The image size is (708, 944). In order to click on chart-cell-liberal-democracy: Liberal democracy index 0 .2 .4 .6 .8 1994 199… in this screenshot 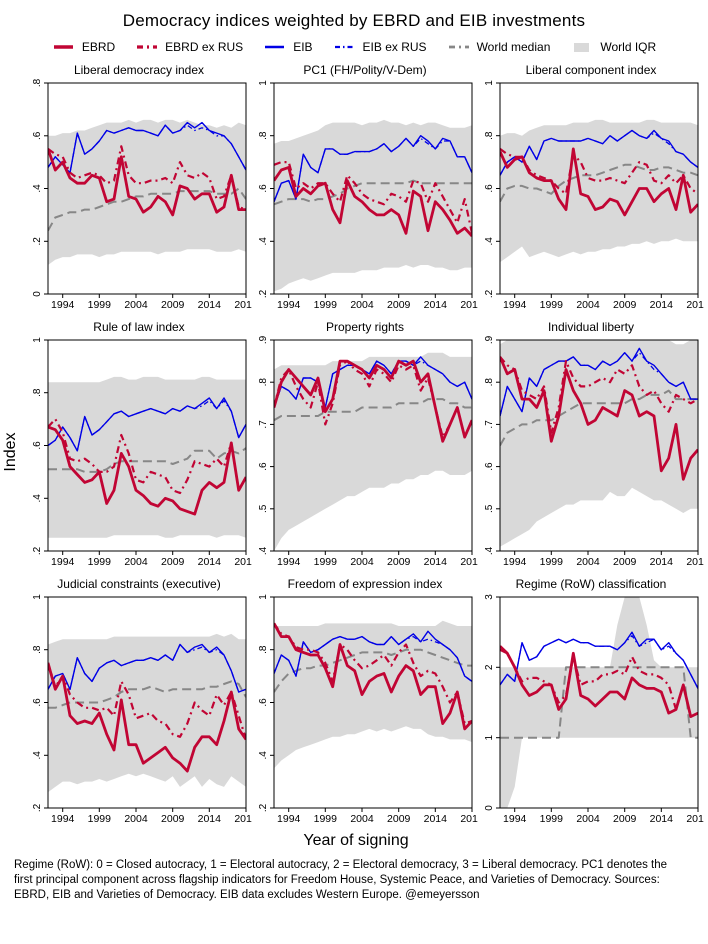, I will do `click(142, 185)`.